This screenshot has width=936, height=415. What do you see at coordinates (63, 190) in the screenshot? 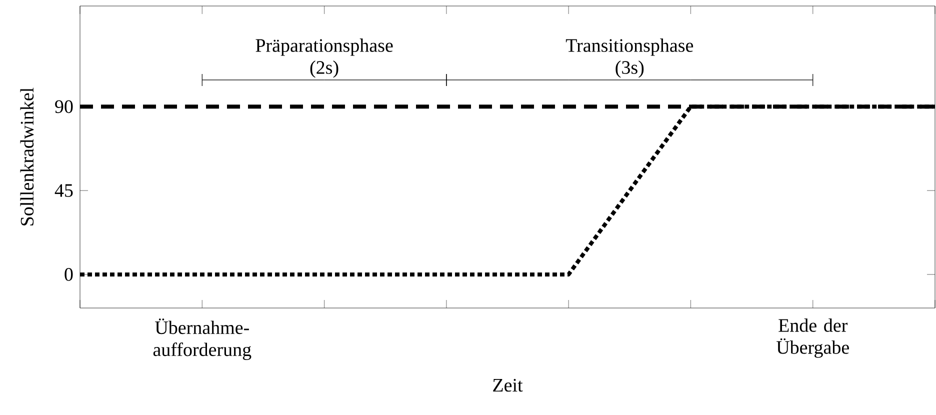
I see `y-tick-label: 45` at bounding box center [63, 190].